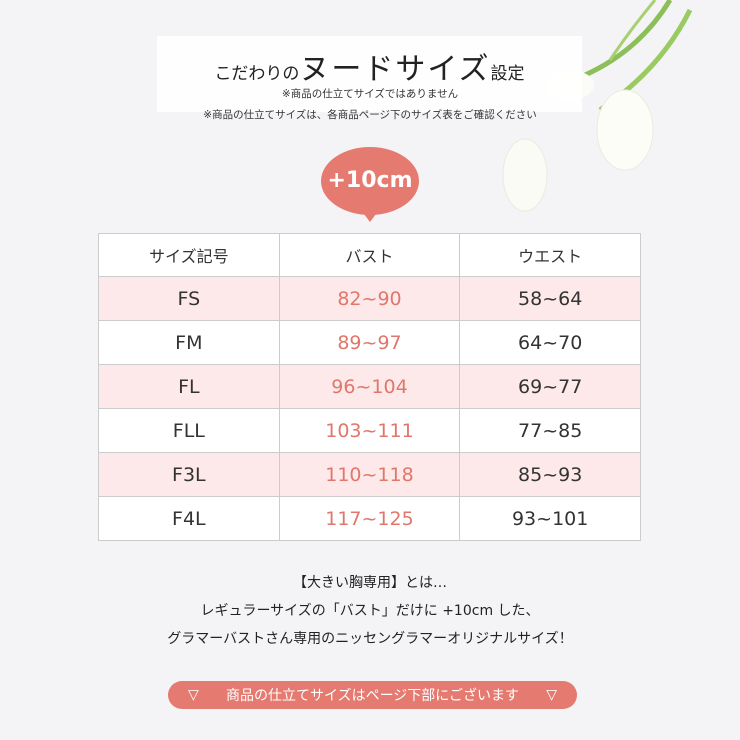 This screenshot has height=740, width=740. I want to click on table-row: F4L 117~125 93~101, so click(369, 518).